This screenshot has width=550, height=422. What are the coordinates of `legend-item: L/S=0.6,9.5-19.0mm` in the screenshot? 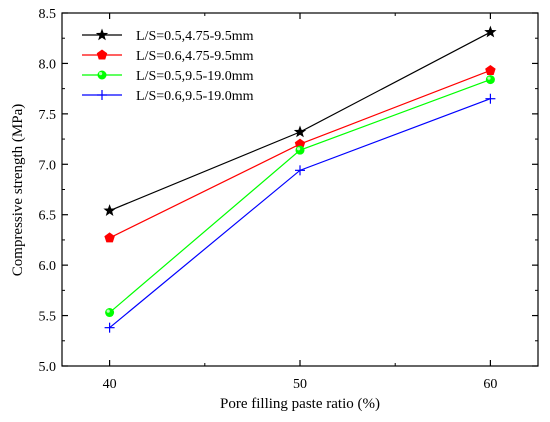 It's located at (168, 96).